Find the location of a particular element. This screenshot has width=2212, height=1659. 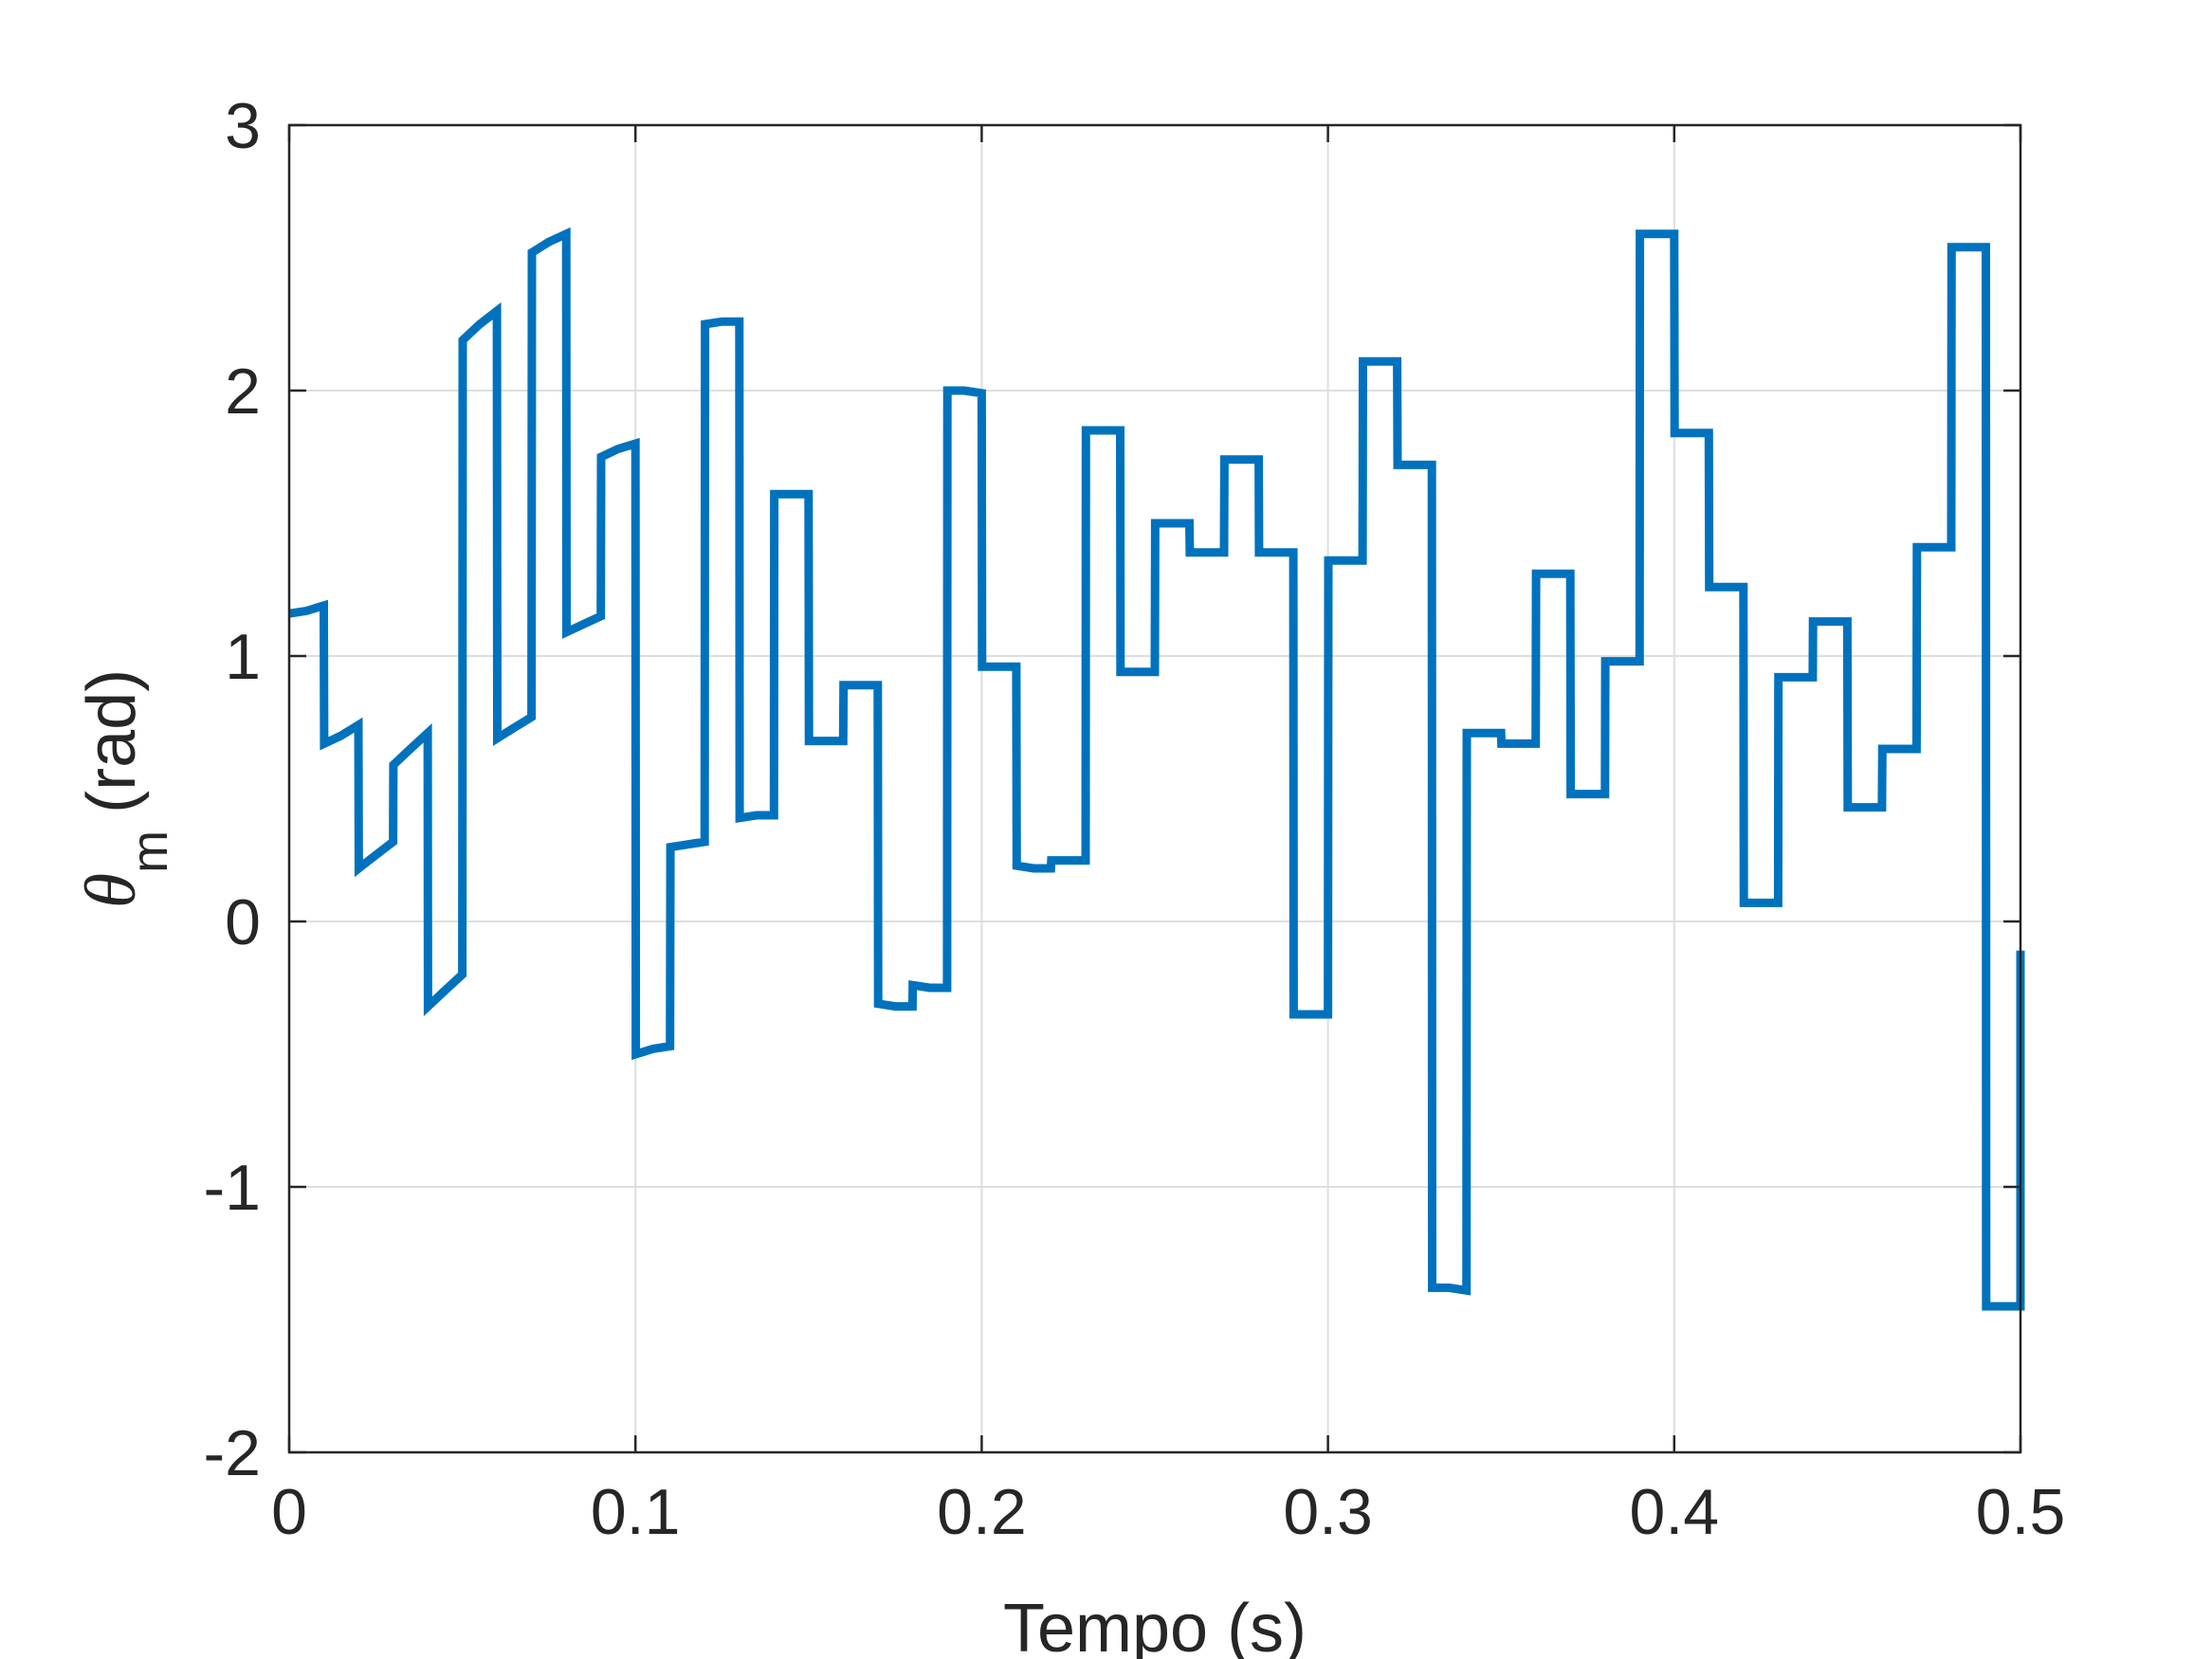

y-tick-label: -1 is located at coordinates (232, 1188).